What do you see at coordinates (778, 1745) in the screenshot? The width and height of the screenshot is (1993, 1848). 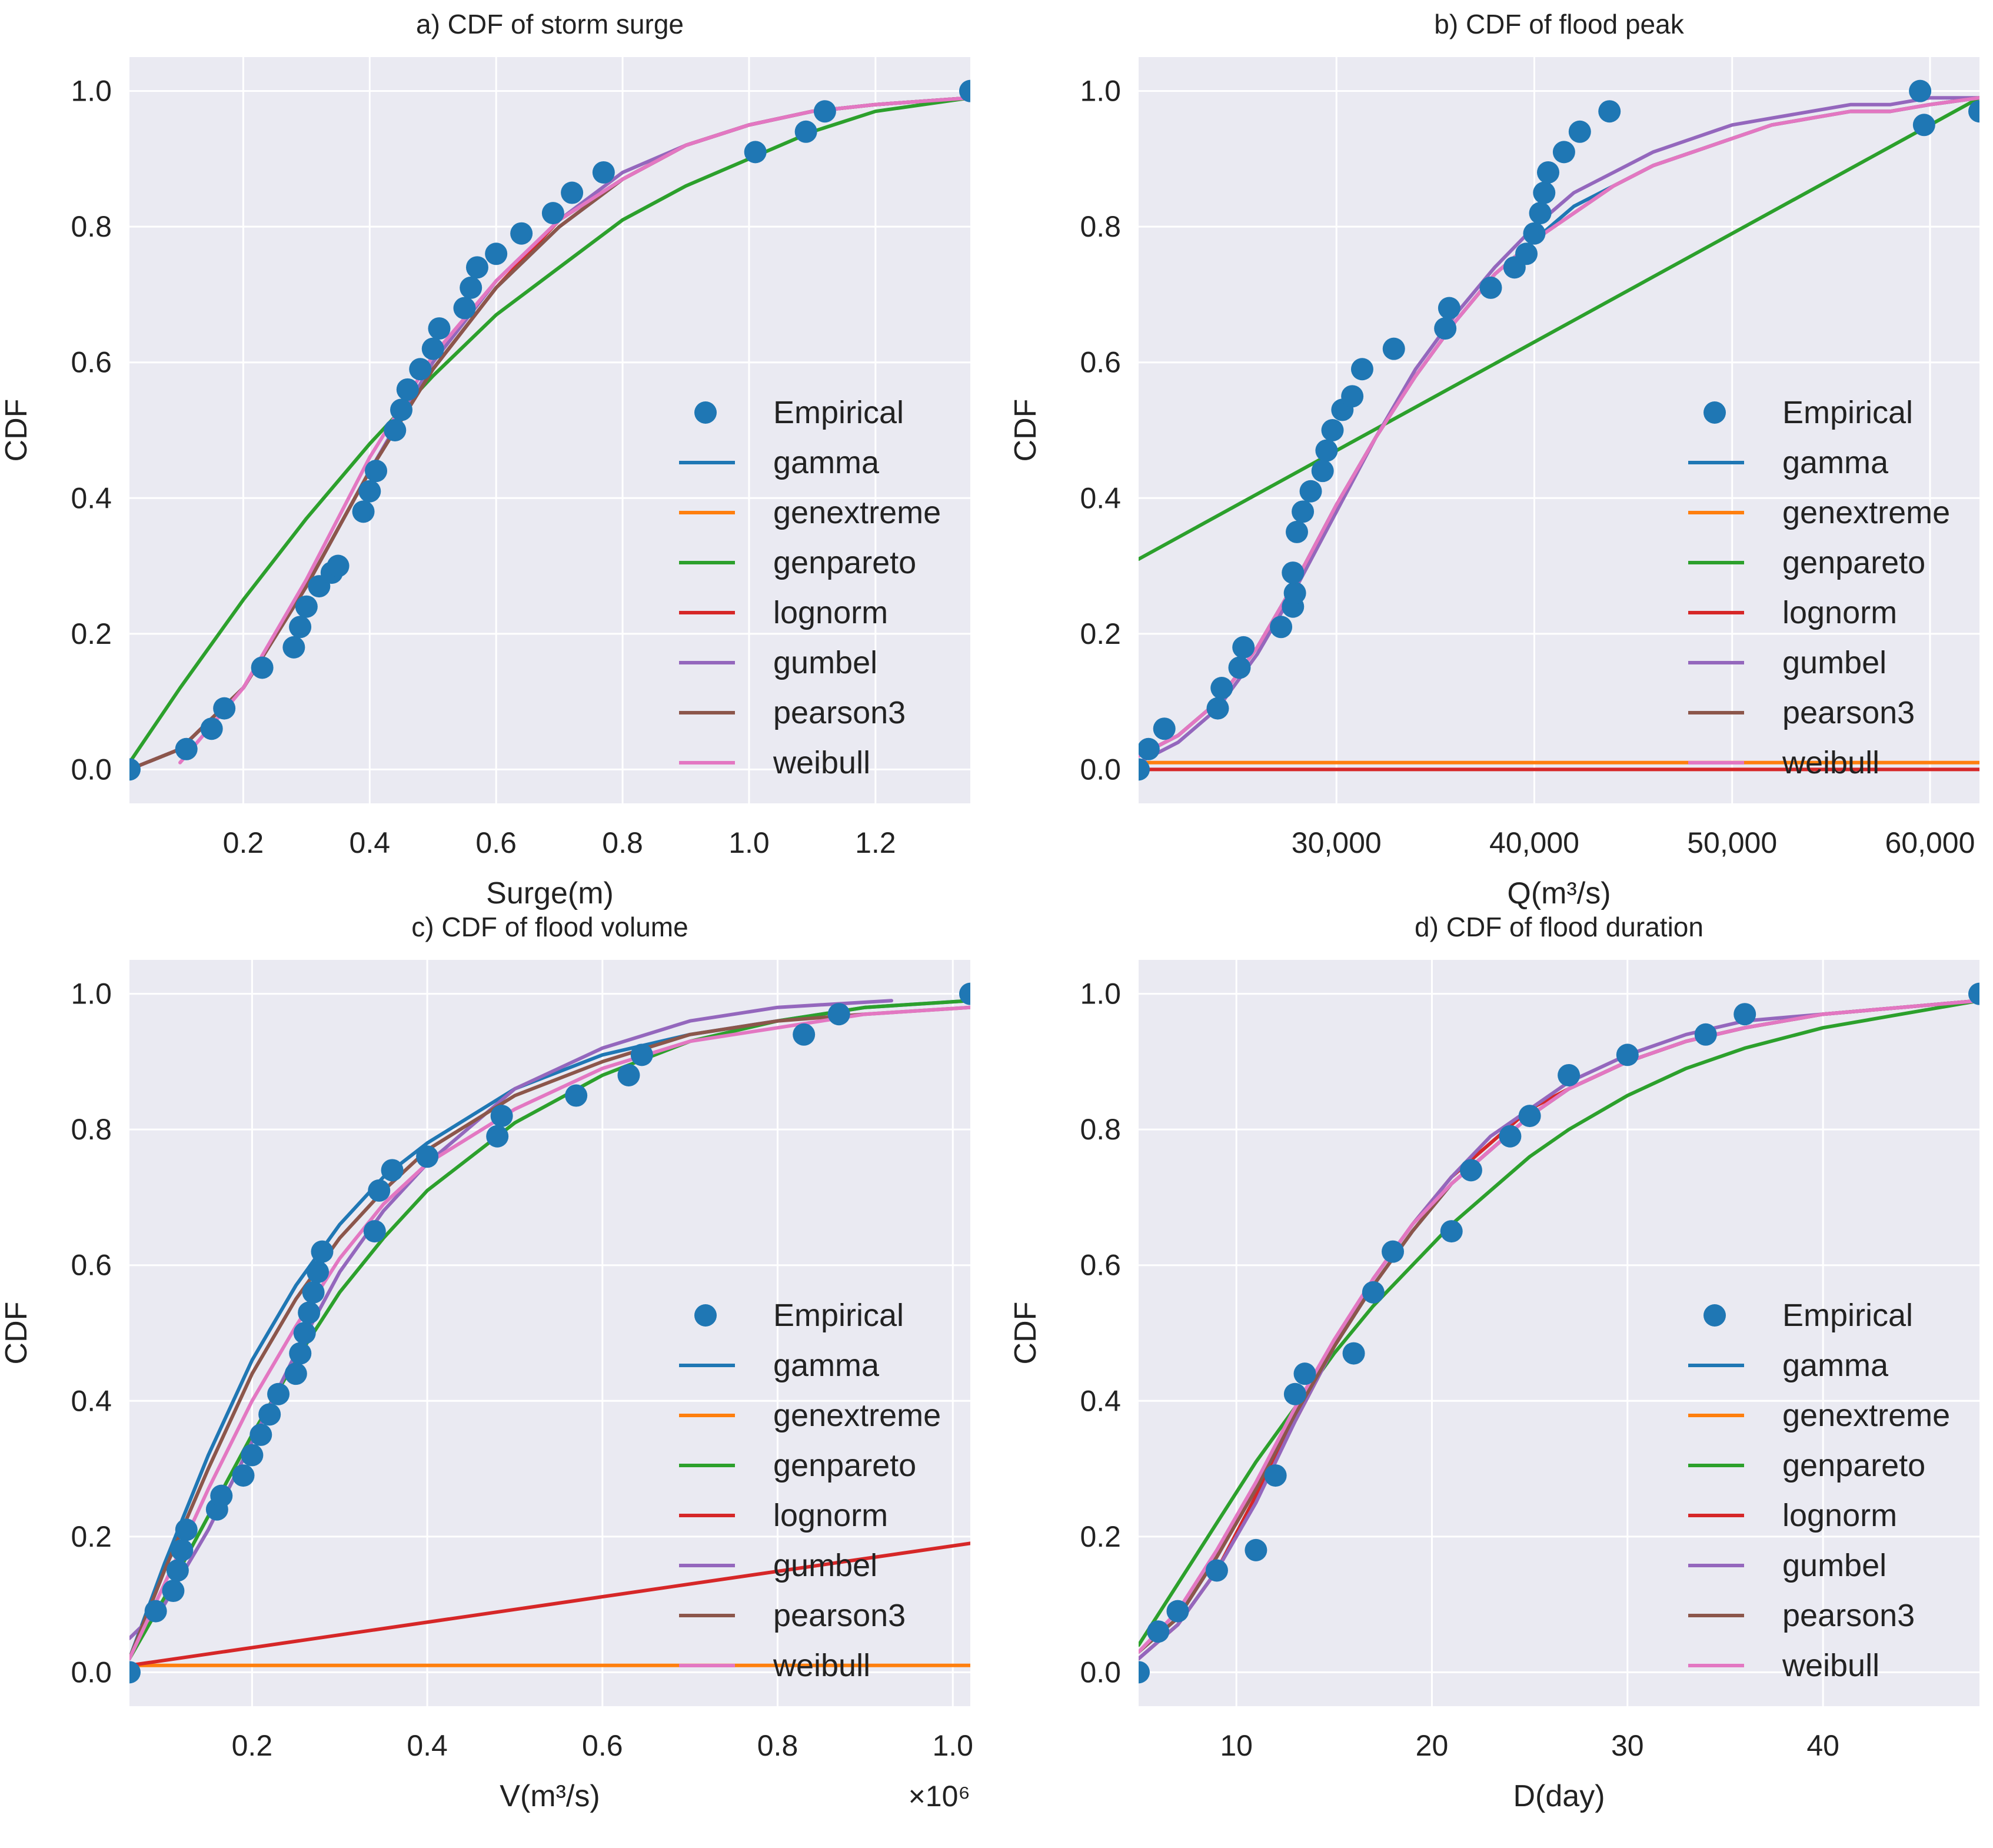 I see `x-tick-label: 0.8` at bounding box center [778, 1745].